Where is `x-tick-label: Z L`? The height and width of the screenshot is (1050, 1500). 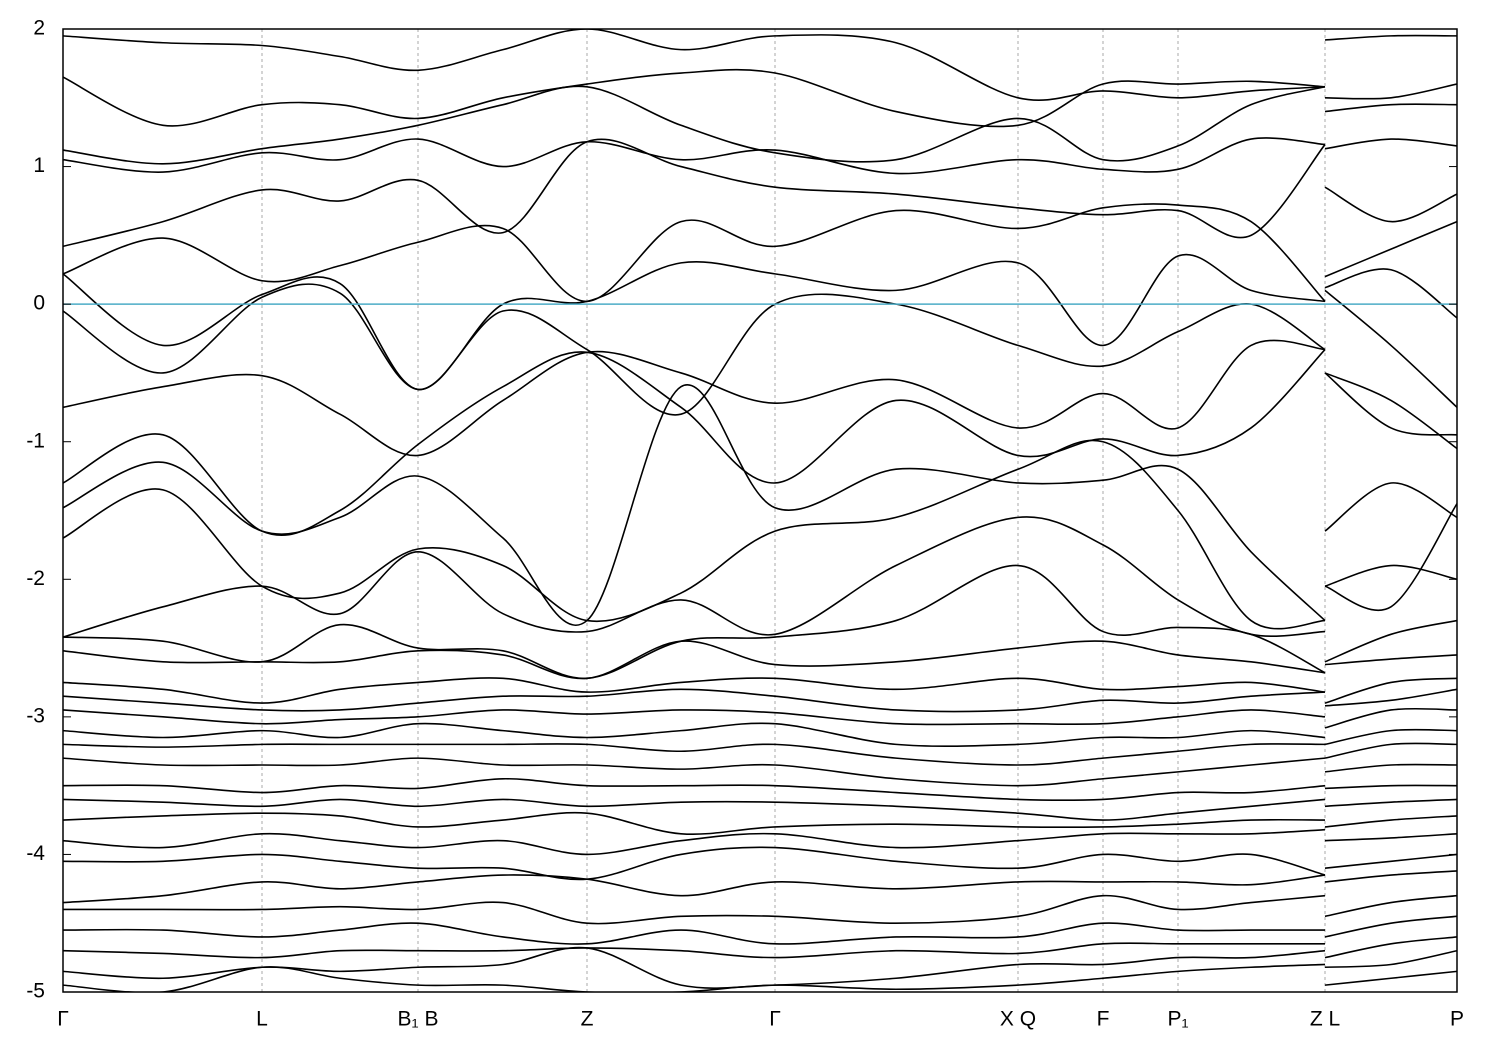
x-tick-label: Z L is located at coordinates (1325, 1019).